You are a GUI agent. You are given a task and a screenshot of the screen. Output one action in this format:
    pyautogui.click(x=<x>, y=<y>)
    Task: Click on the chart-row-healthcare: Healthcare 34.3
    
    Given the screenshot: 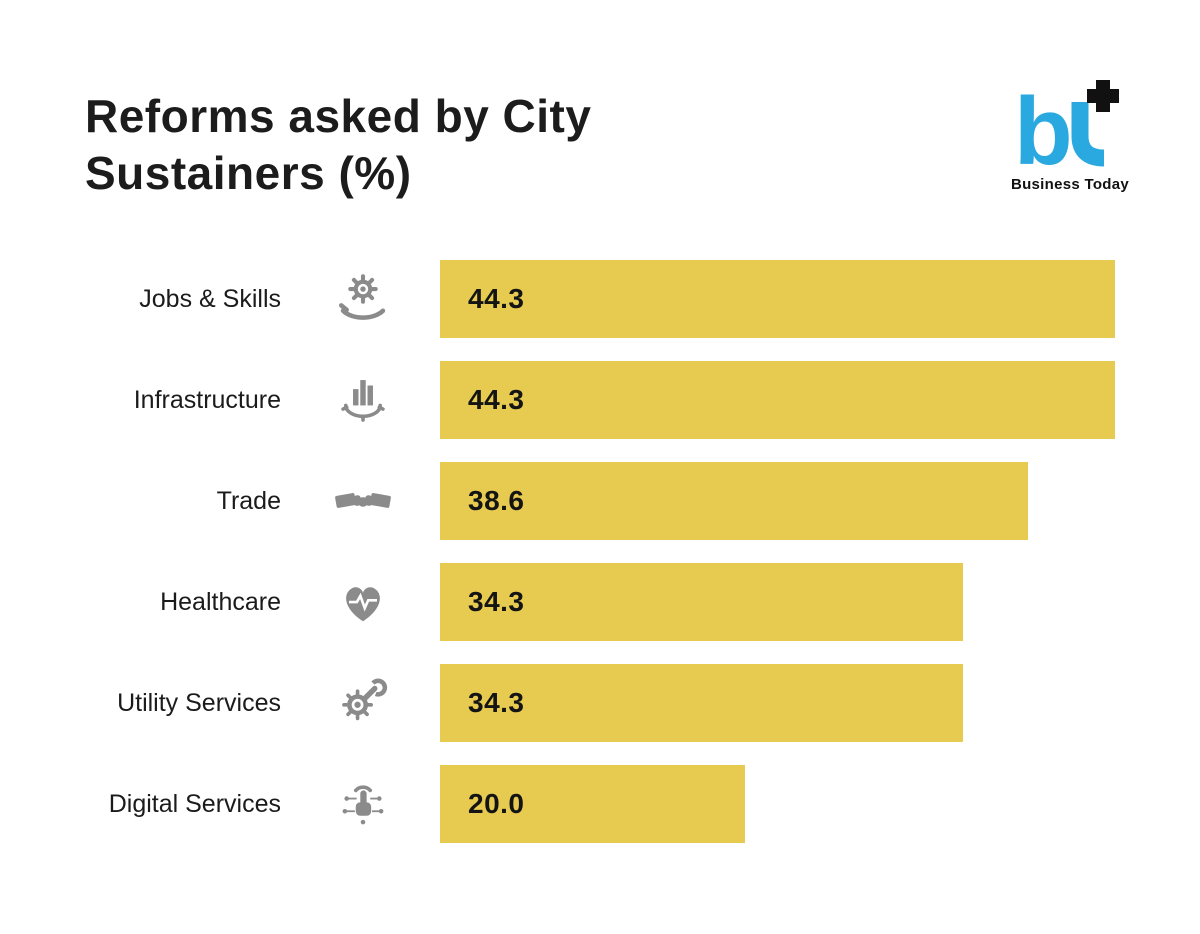 What is the action you would take?
    pyautogui.click(x=600, y=602)
    